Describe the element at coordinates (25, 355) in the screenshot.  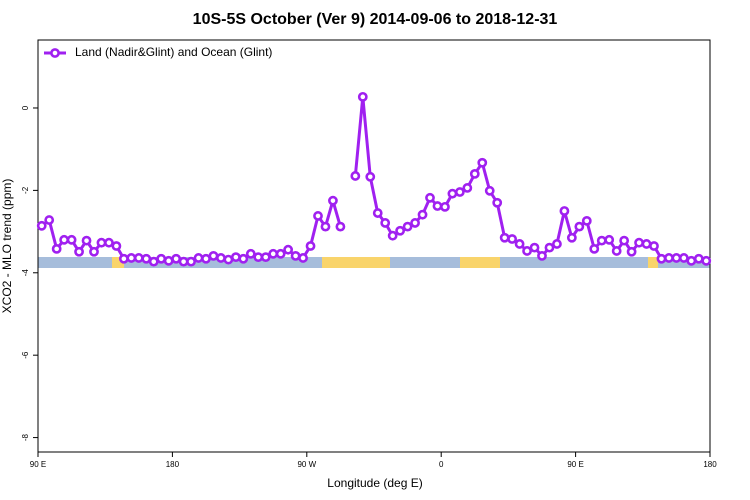
I see `y-tick-label: -6` at that location.